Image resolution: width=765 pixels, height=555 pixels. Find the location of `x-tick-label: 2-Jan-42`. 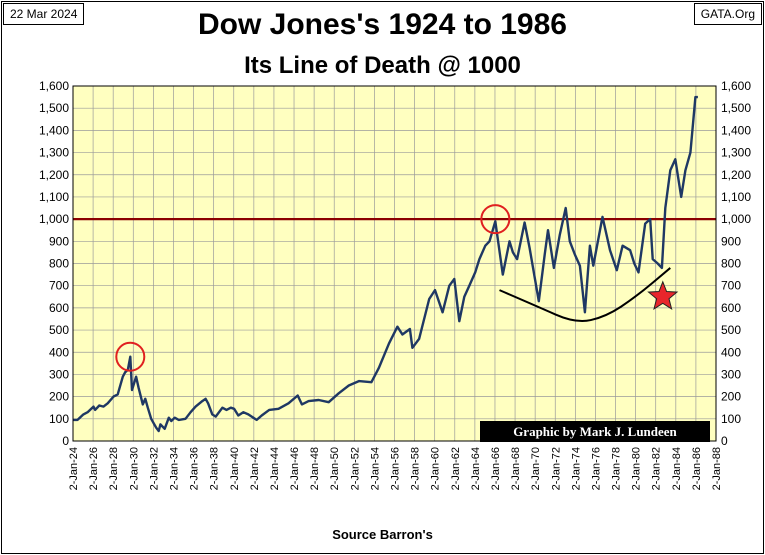

x-tick-label: 2-Jan-42 is located at coordinates (255, 468).